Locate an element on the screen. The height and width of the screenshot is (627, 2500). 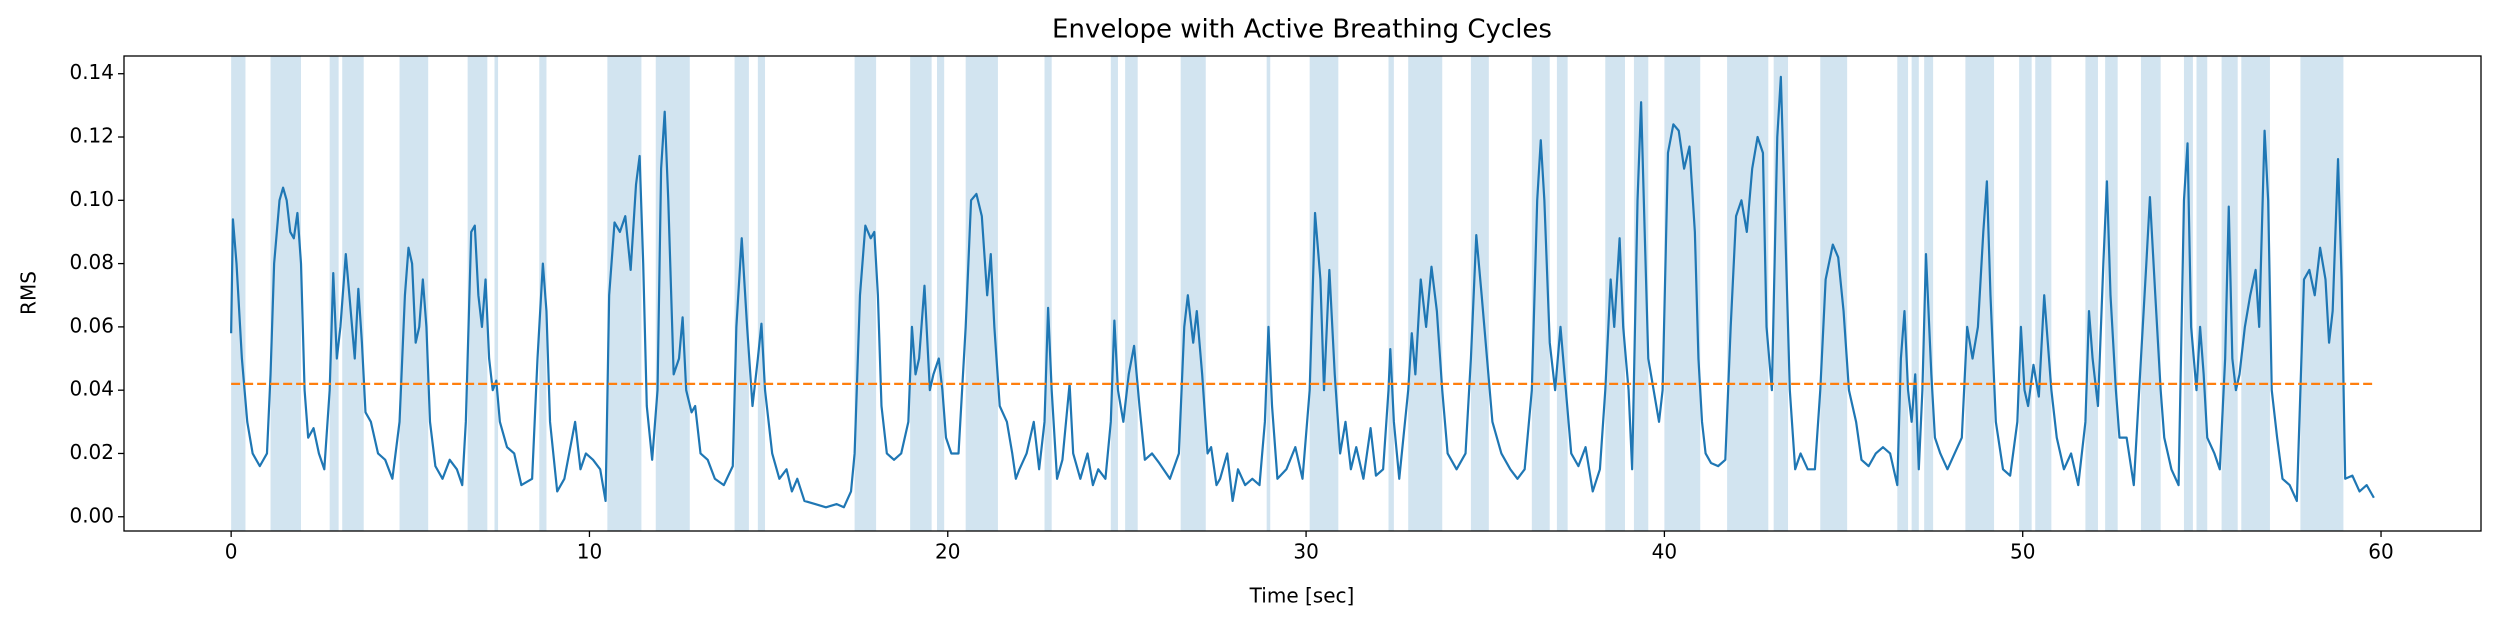
chart-title: Envelope with Active Breathing Cycles is located at coordinates (1302, 30).